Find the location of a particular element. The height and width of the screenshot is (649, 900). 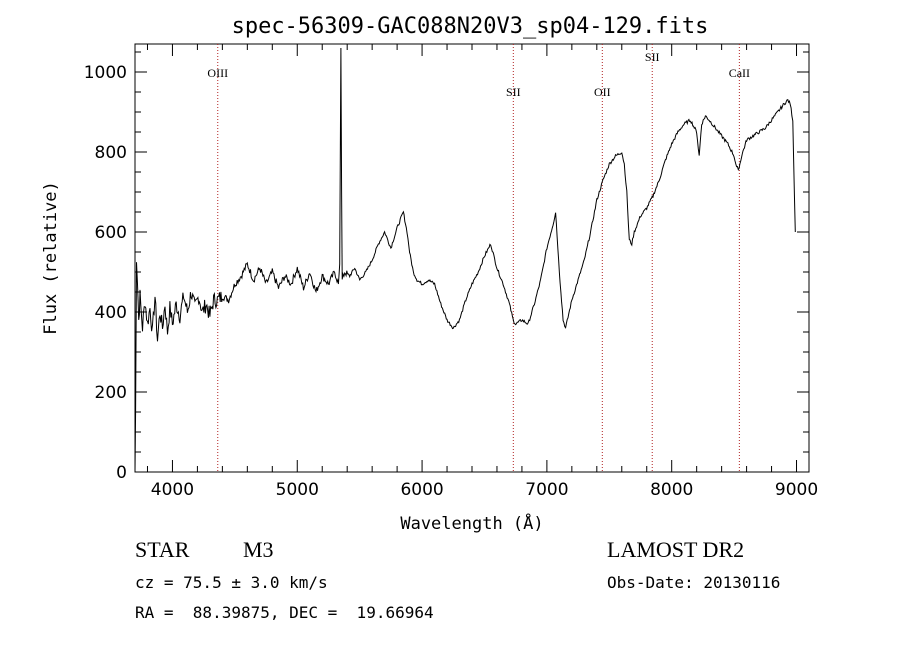

marker-label: OII is located at coordinates (602, 92).